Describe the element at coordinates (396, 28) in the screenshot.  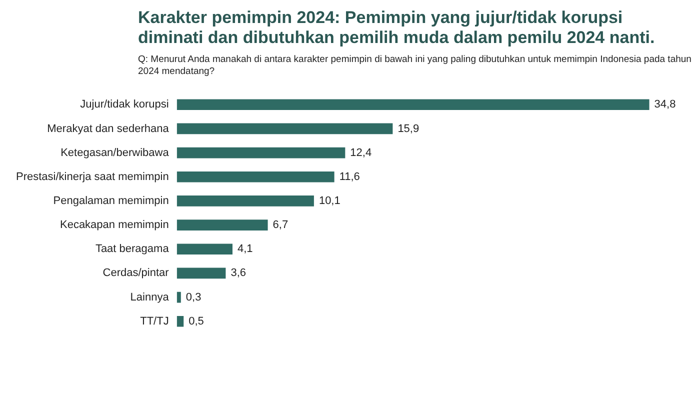
I see `chart-title: Karakter pemimpin 2024: Pemimpin yang jujur/tidak korupsi diminati dan dibutuhkan pemilih muda dalam pemilu 2024 nanti.` at that location.